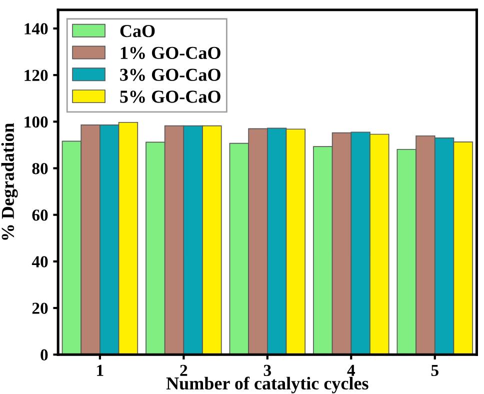 The height and width of the screenshot is (394, 484). Describe the element at coordinates (184, 370) in the screenshot. I see `x-tick-label: 2` at that location.